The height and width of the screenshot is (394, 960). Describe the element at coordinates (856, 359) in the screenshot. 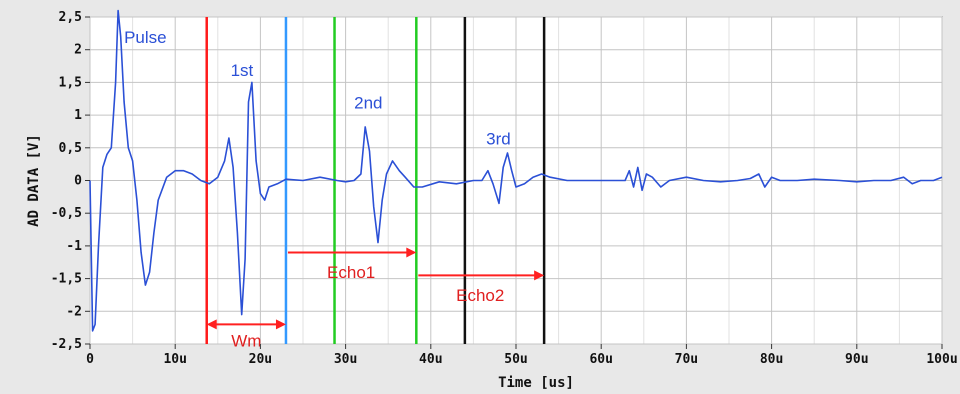

I see `x-tick-label: 90u` at that location.